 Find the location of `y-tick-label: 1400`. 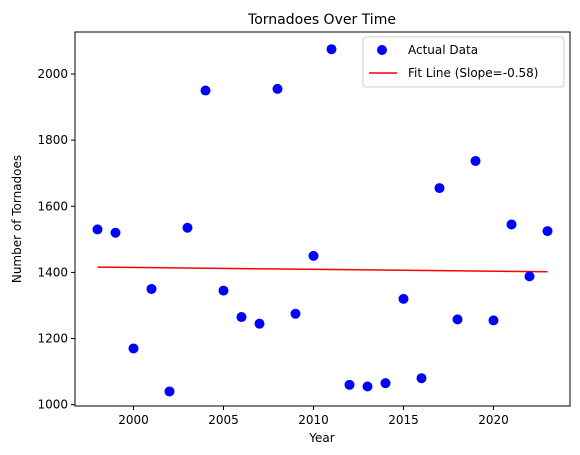

y-tick-label: 1400 is located at coordinates (52, 272).